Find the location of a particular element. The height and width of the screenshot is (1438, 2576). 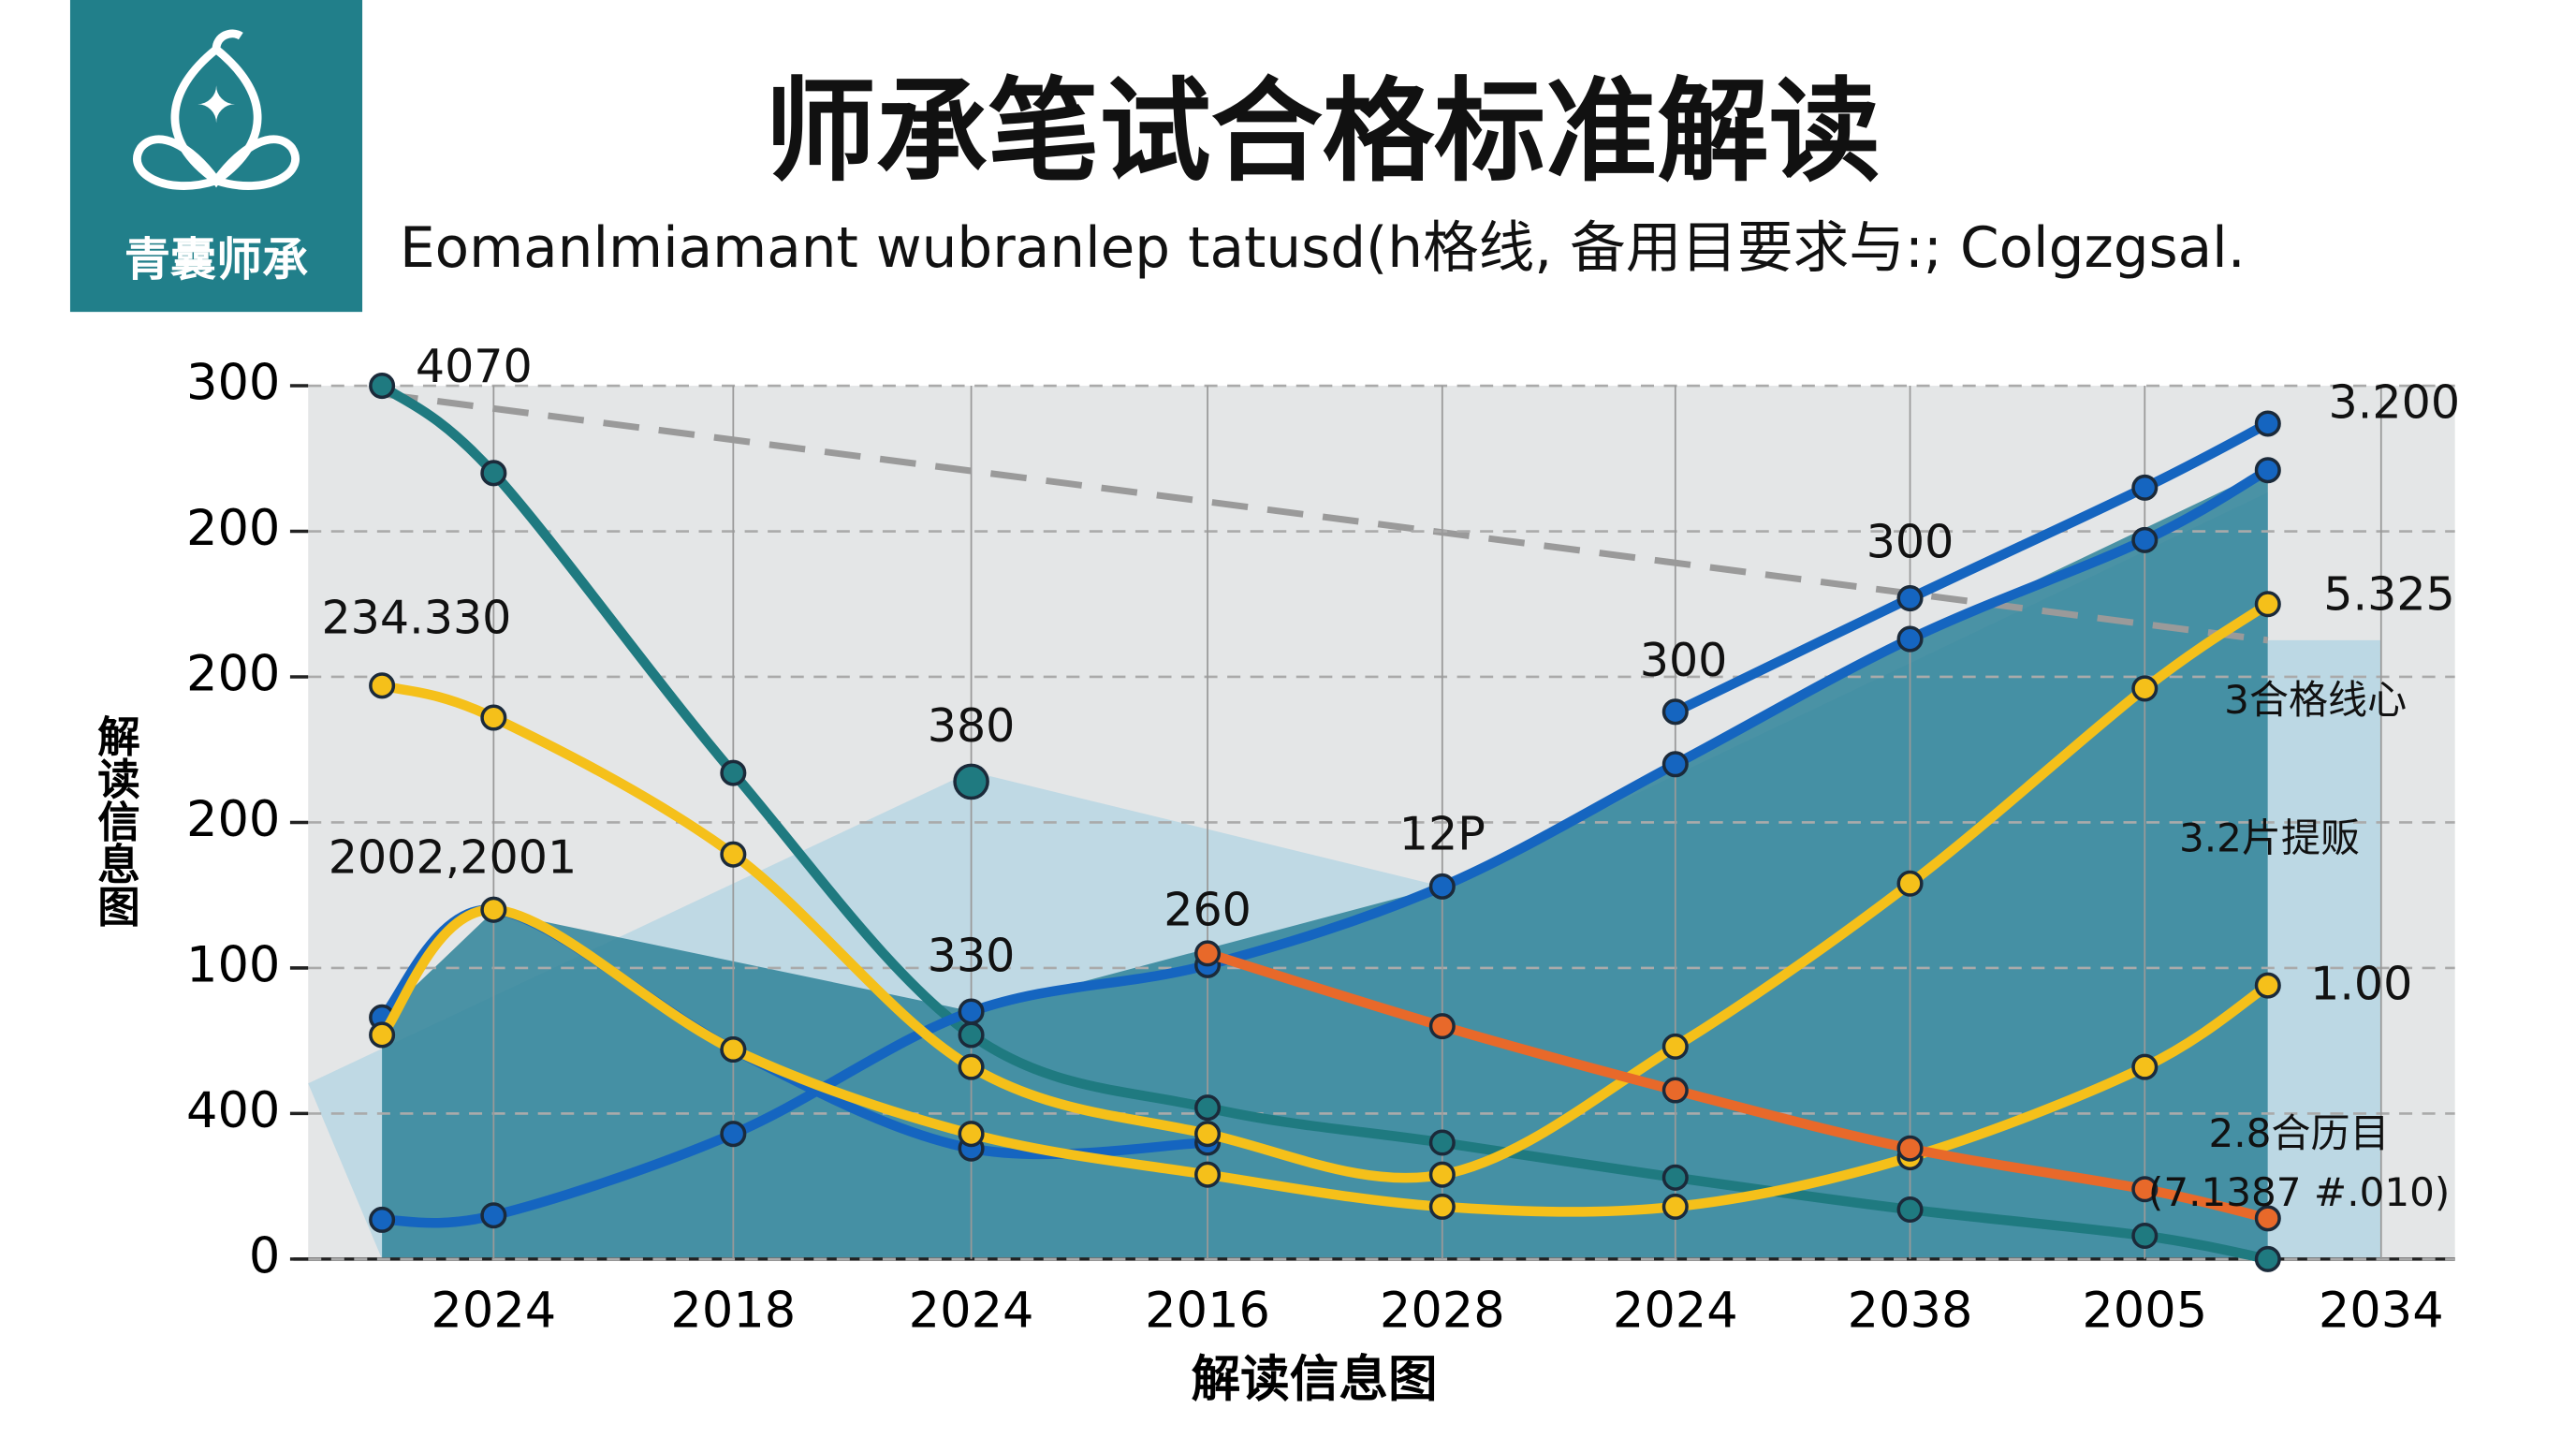

x-tick-label: 2016 is located at coordinates (1207, 1310).